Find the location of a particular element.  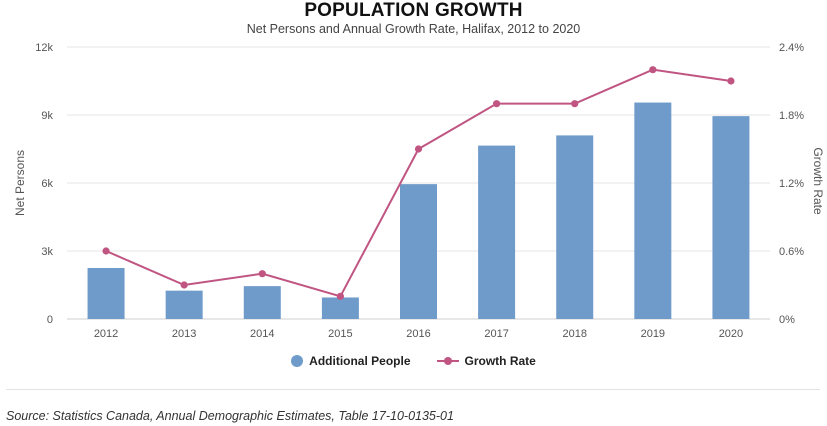

y-tick-label-right: 0% is located at coordinates (787, 320).